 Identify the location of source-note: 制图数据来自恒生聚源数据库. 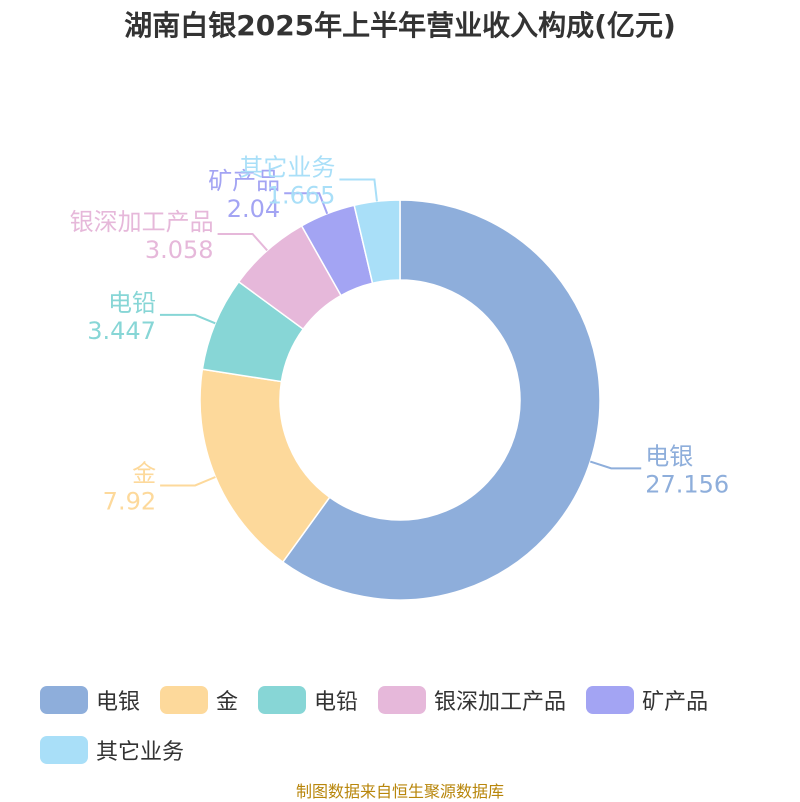
(399, 791).